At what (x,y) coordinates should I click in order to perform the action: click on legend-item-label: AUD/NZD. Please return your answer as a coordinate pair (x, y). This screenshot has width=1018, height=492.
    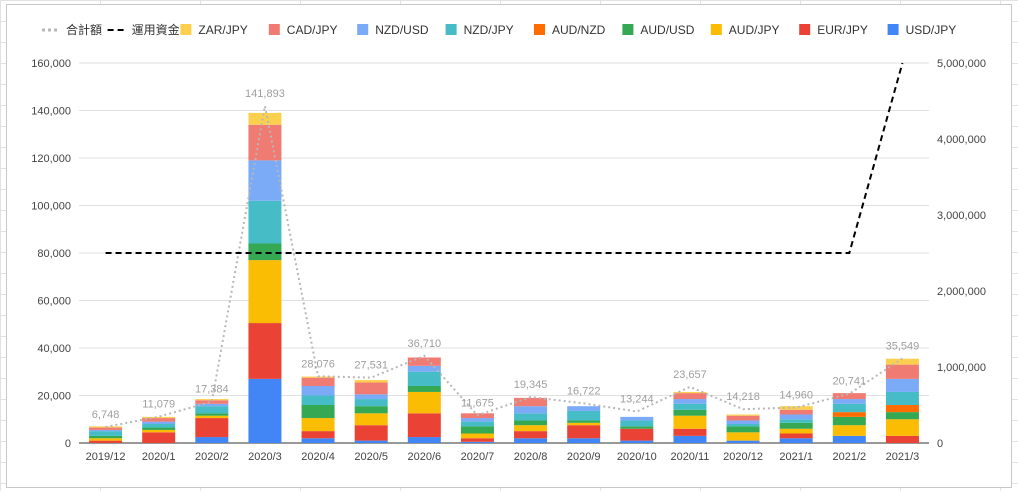
    Looking at the image, I should click on (579, 30).